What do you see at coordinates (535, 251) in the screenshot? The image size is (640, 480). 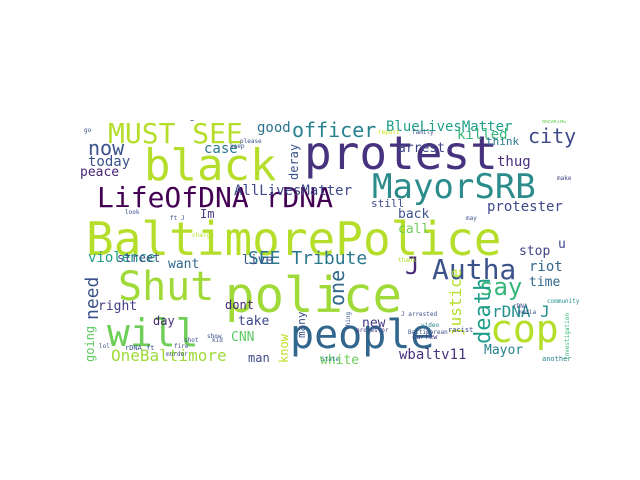 I see `word: stop` at bounding box center [535, 251].